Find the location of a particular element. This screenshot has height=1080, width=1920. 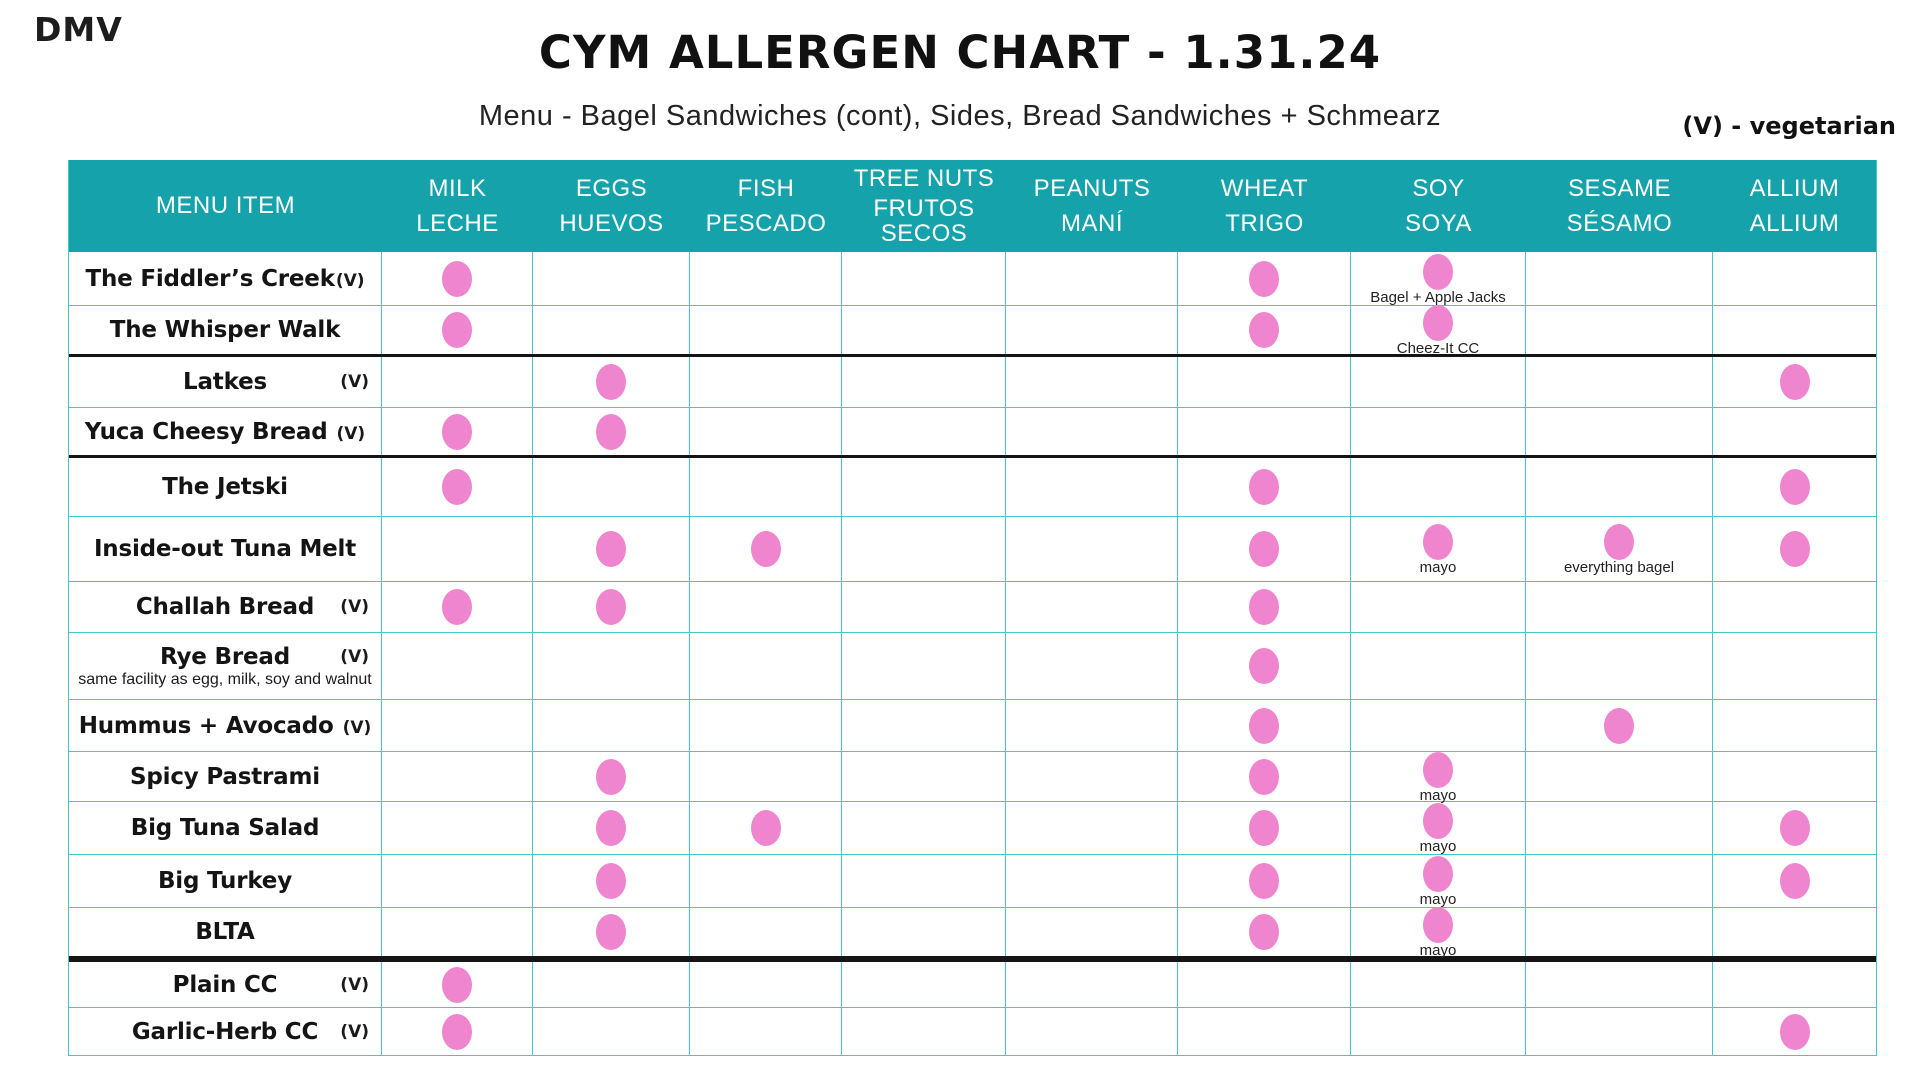

page-title: CYM ALLERGEN CHART - 1.31.24 is located at coordinates (960, 52).